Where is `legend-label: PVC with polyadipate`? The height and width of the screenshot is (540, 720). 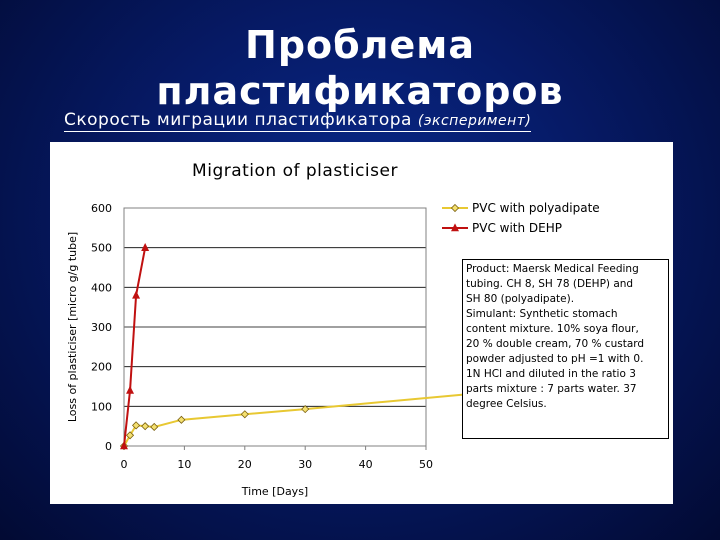
legend-label: PVC with polyadipate is located at coordinates (536, 208).